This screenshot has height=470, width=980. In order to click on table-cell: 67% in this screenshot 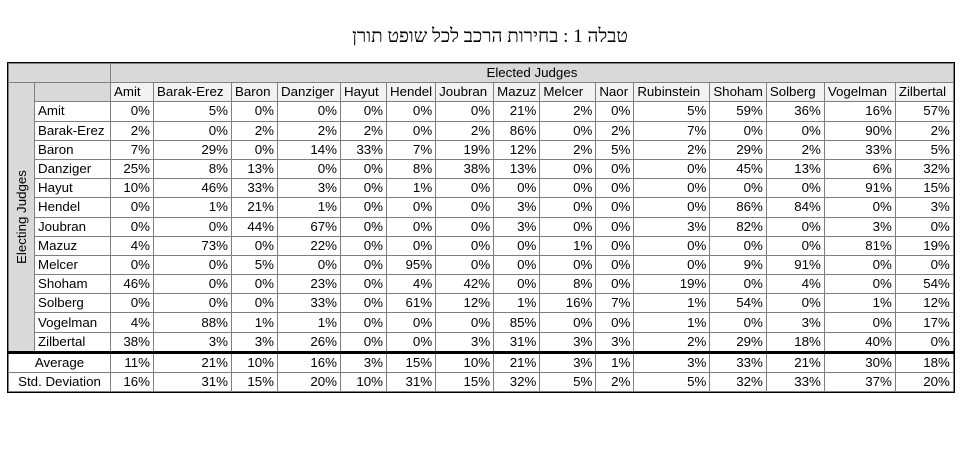, I will do `click(309, 226)`.